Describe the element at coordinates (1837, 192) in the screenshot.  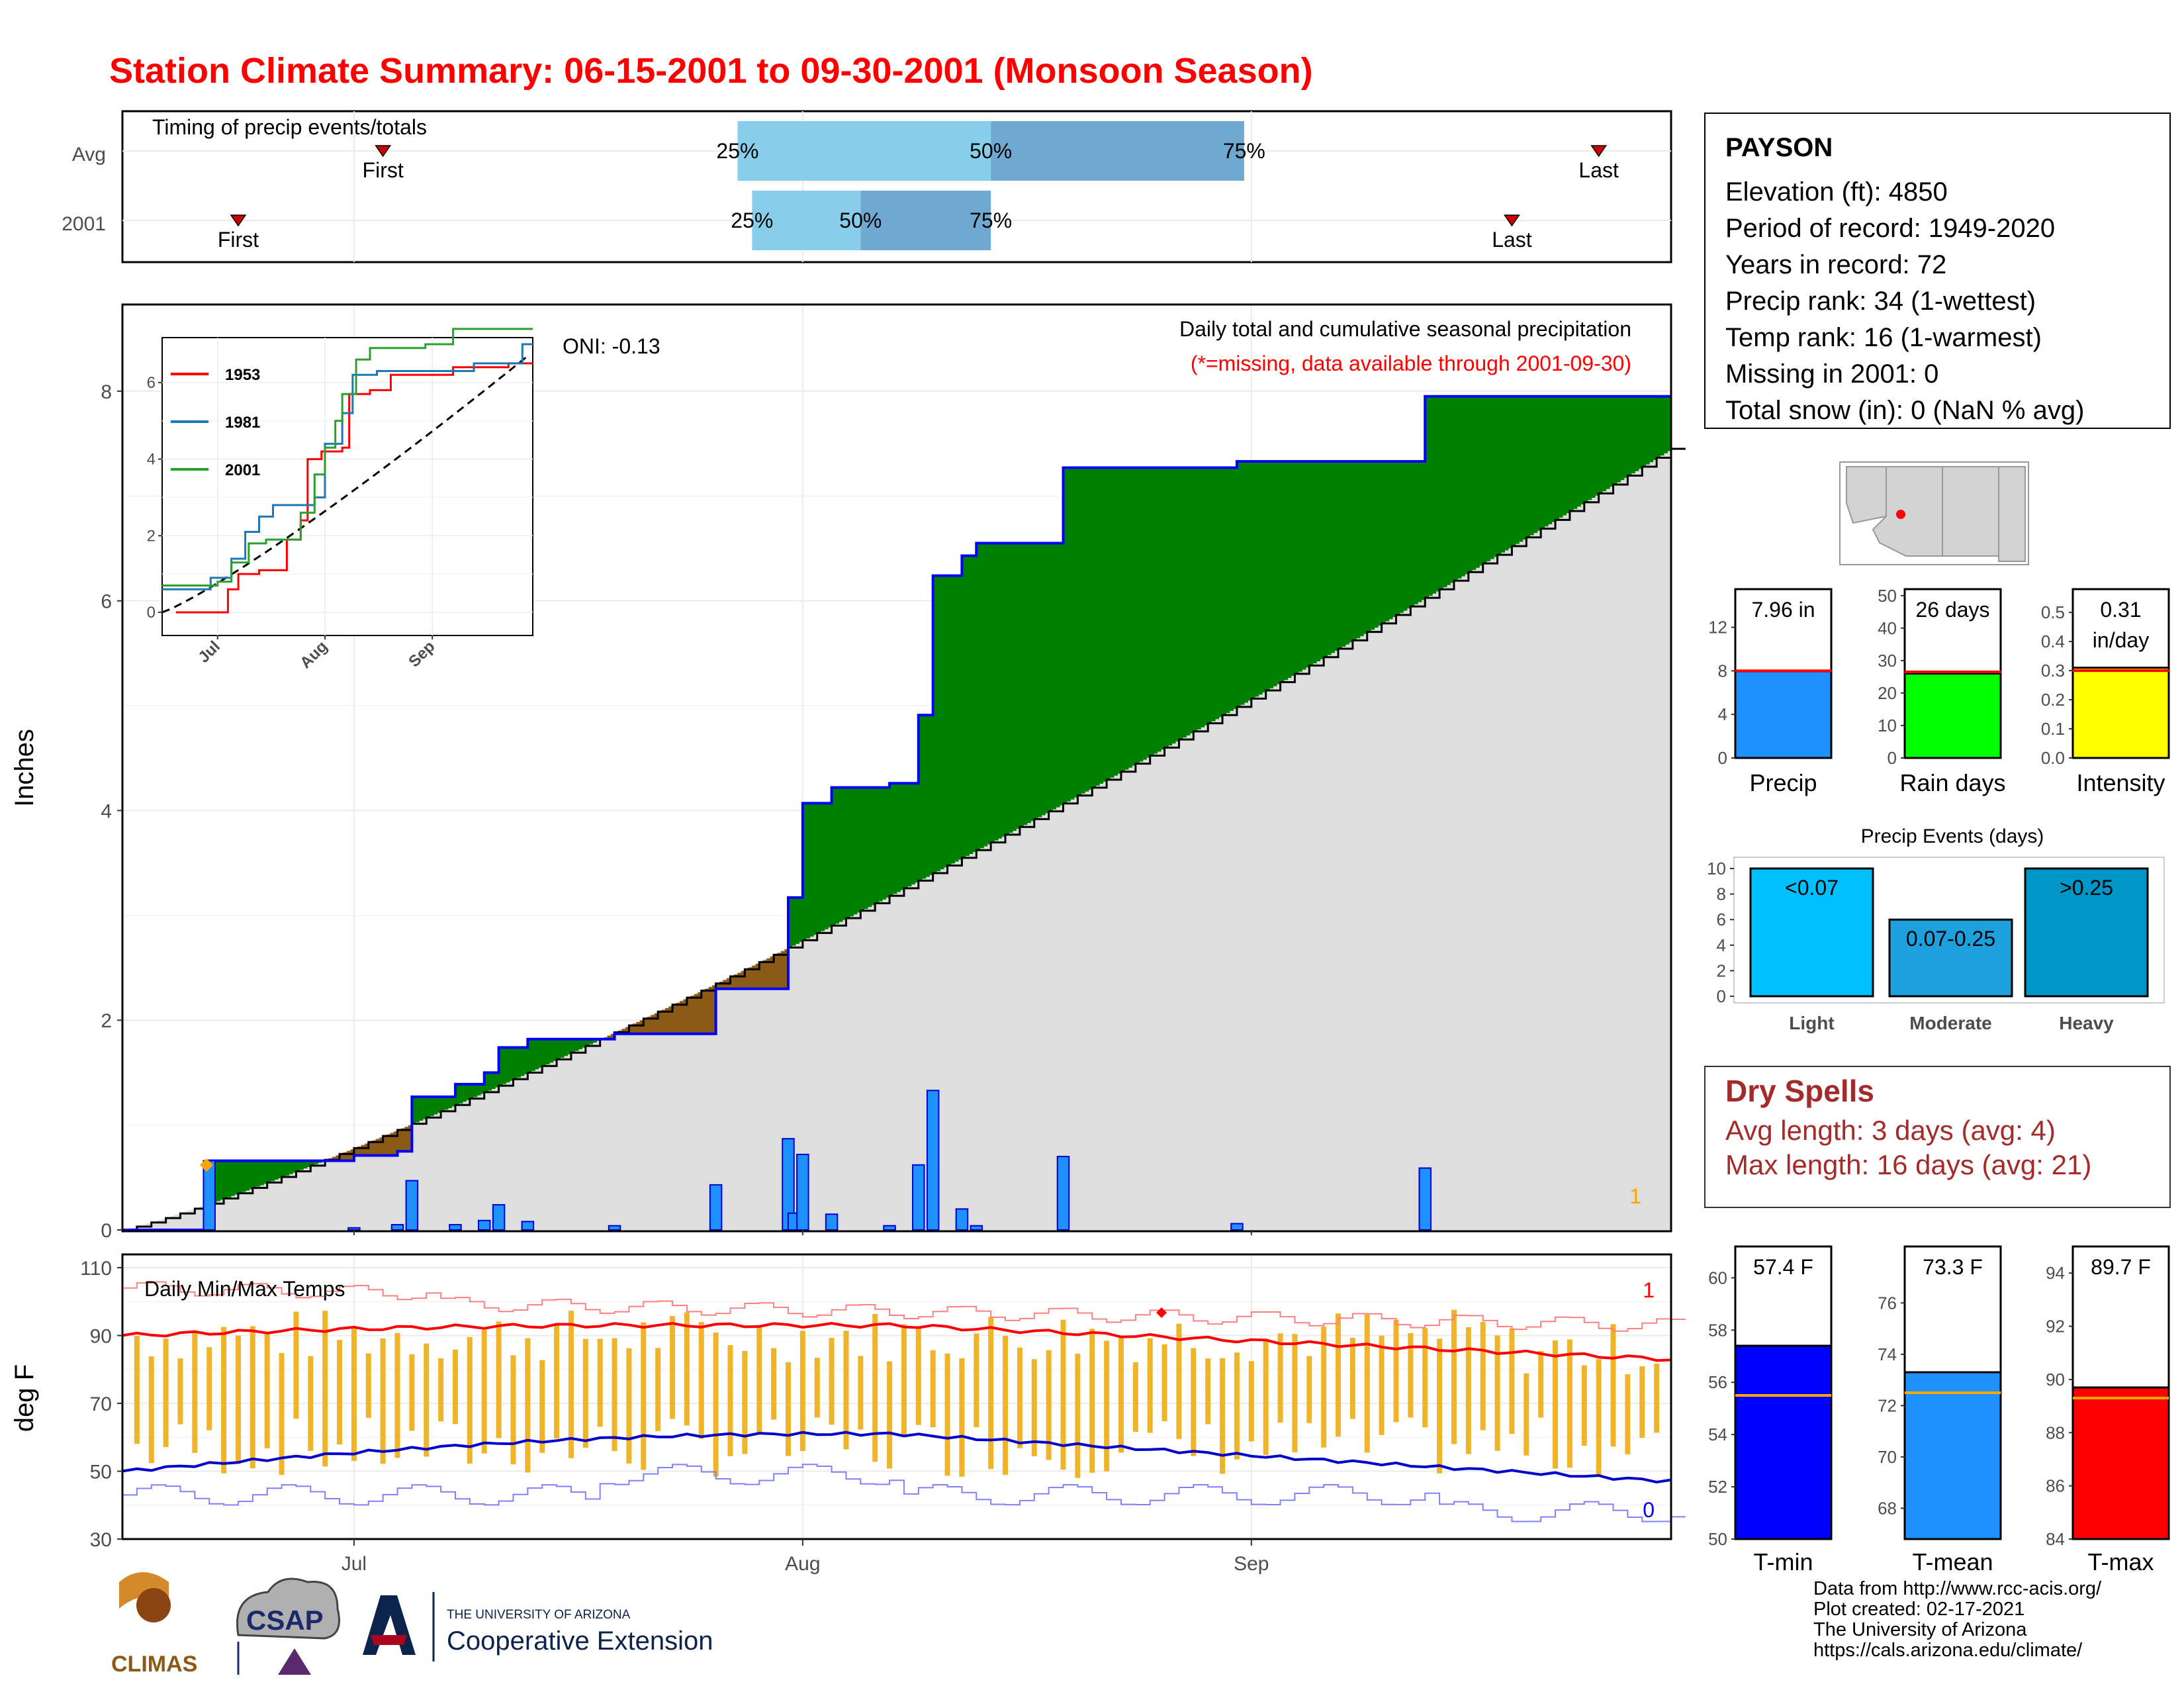
I see `station-elevation: Elevation (ft): 4850` at that location.